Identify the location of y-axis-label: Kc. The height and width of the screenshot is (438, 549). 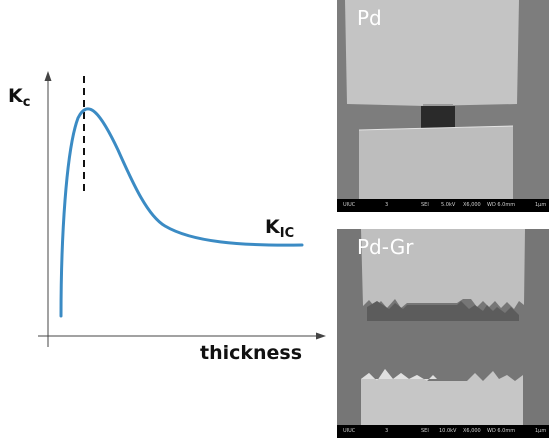
(19, 97).